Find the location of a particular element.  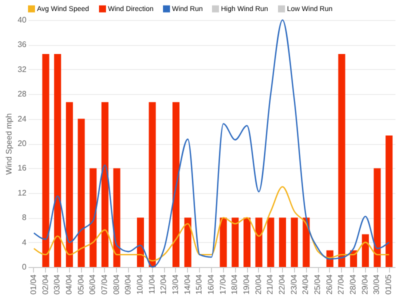

x-tick-label: 14/04 is located at coordinates (187, 284).